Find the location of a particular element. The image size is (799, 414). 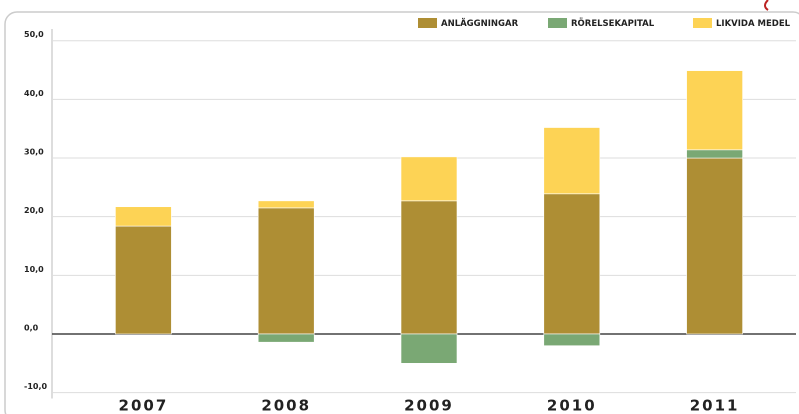

legend-label: RÖRELSEKAPITAL is located at coordinates (613, 23).